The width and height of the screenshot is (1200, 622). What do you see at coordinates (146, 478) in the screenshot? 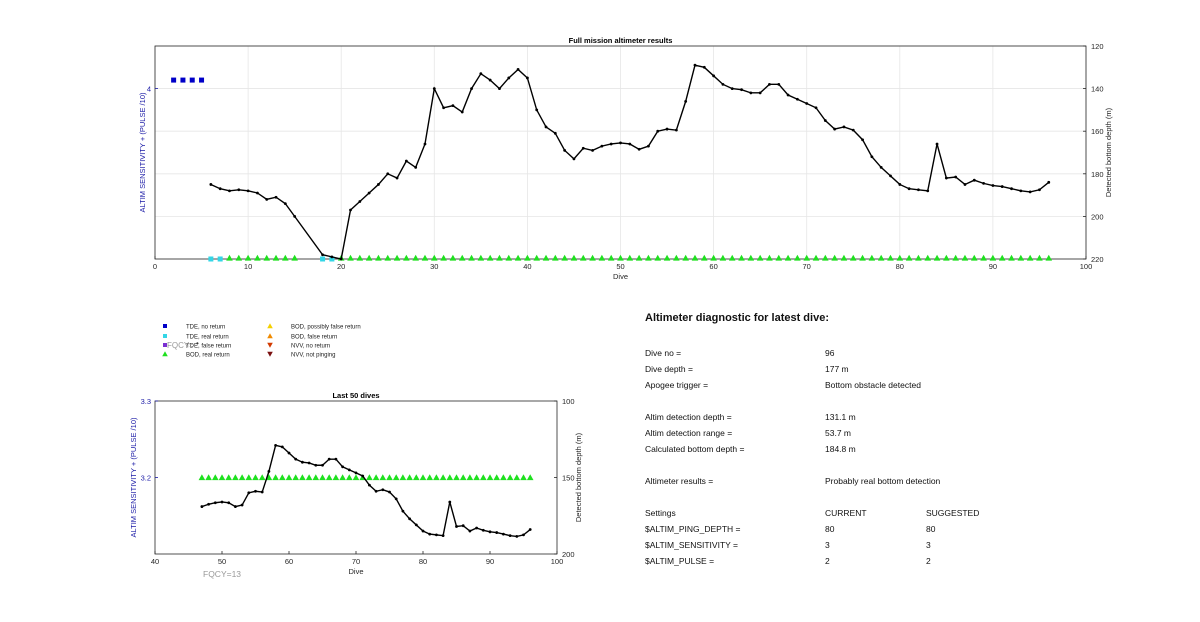
I see `left-y-tick-label: 3.2` at bounding box center [146, 478].